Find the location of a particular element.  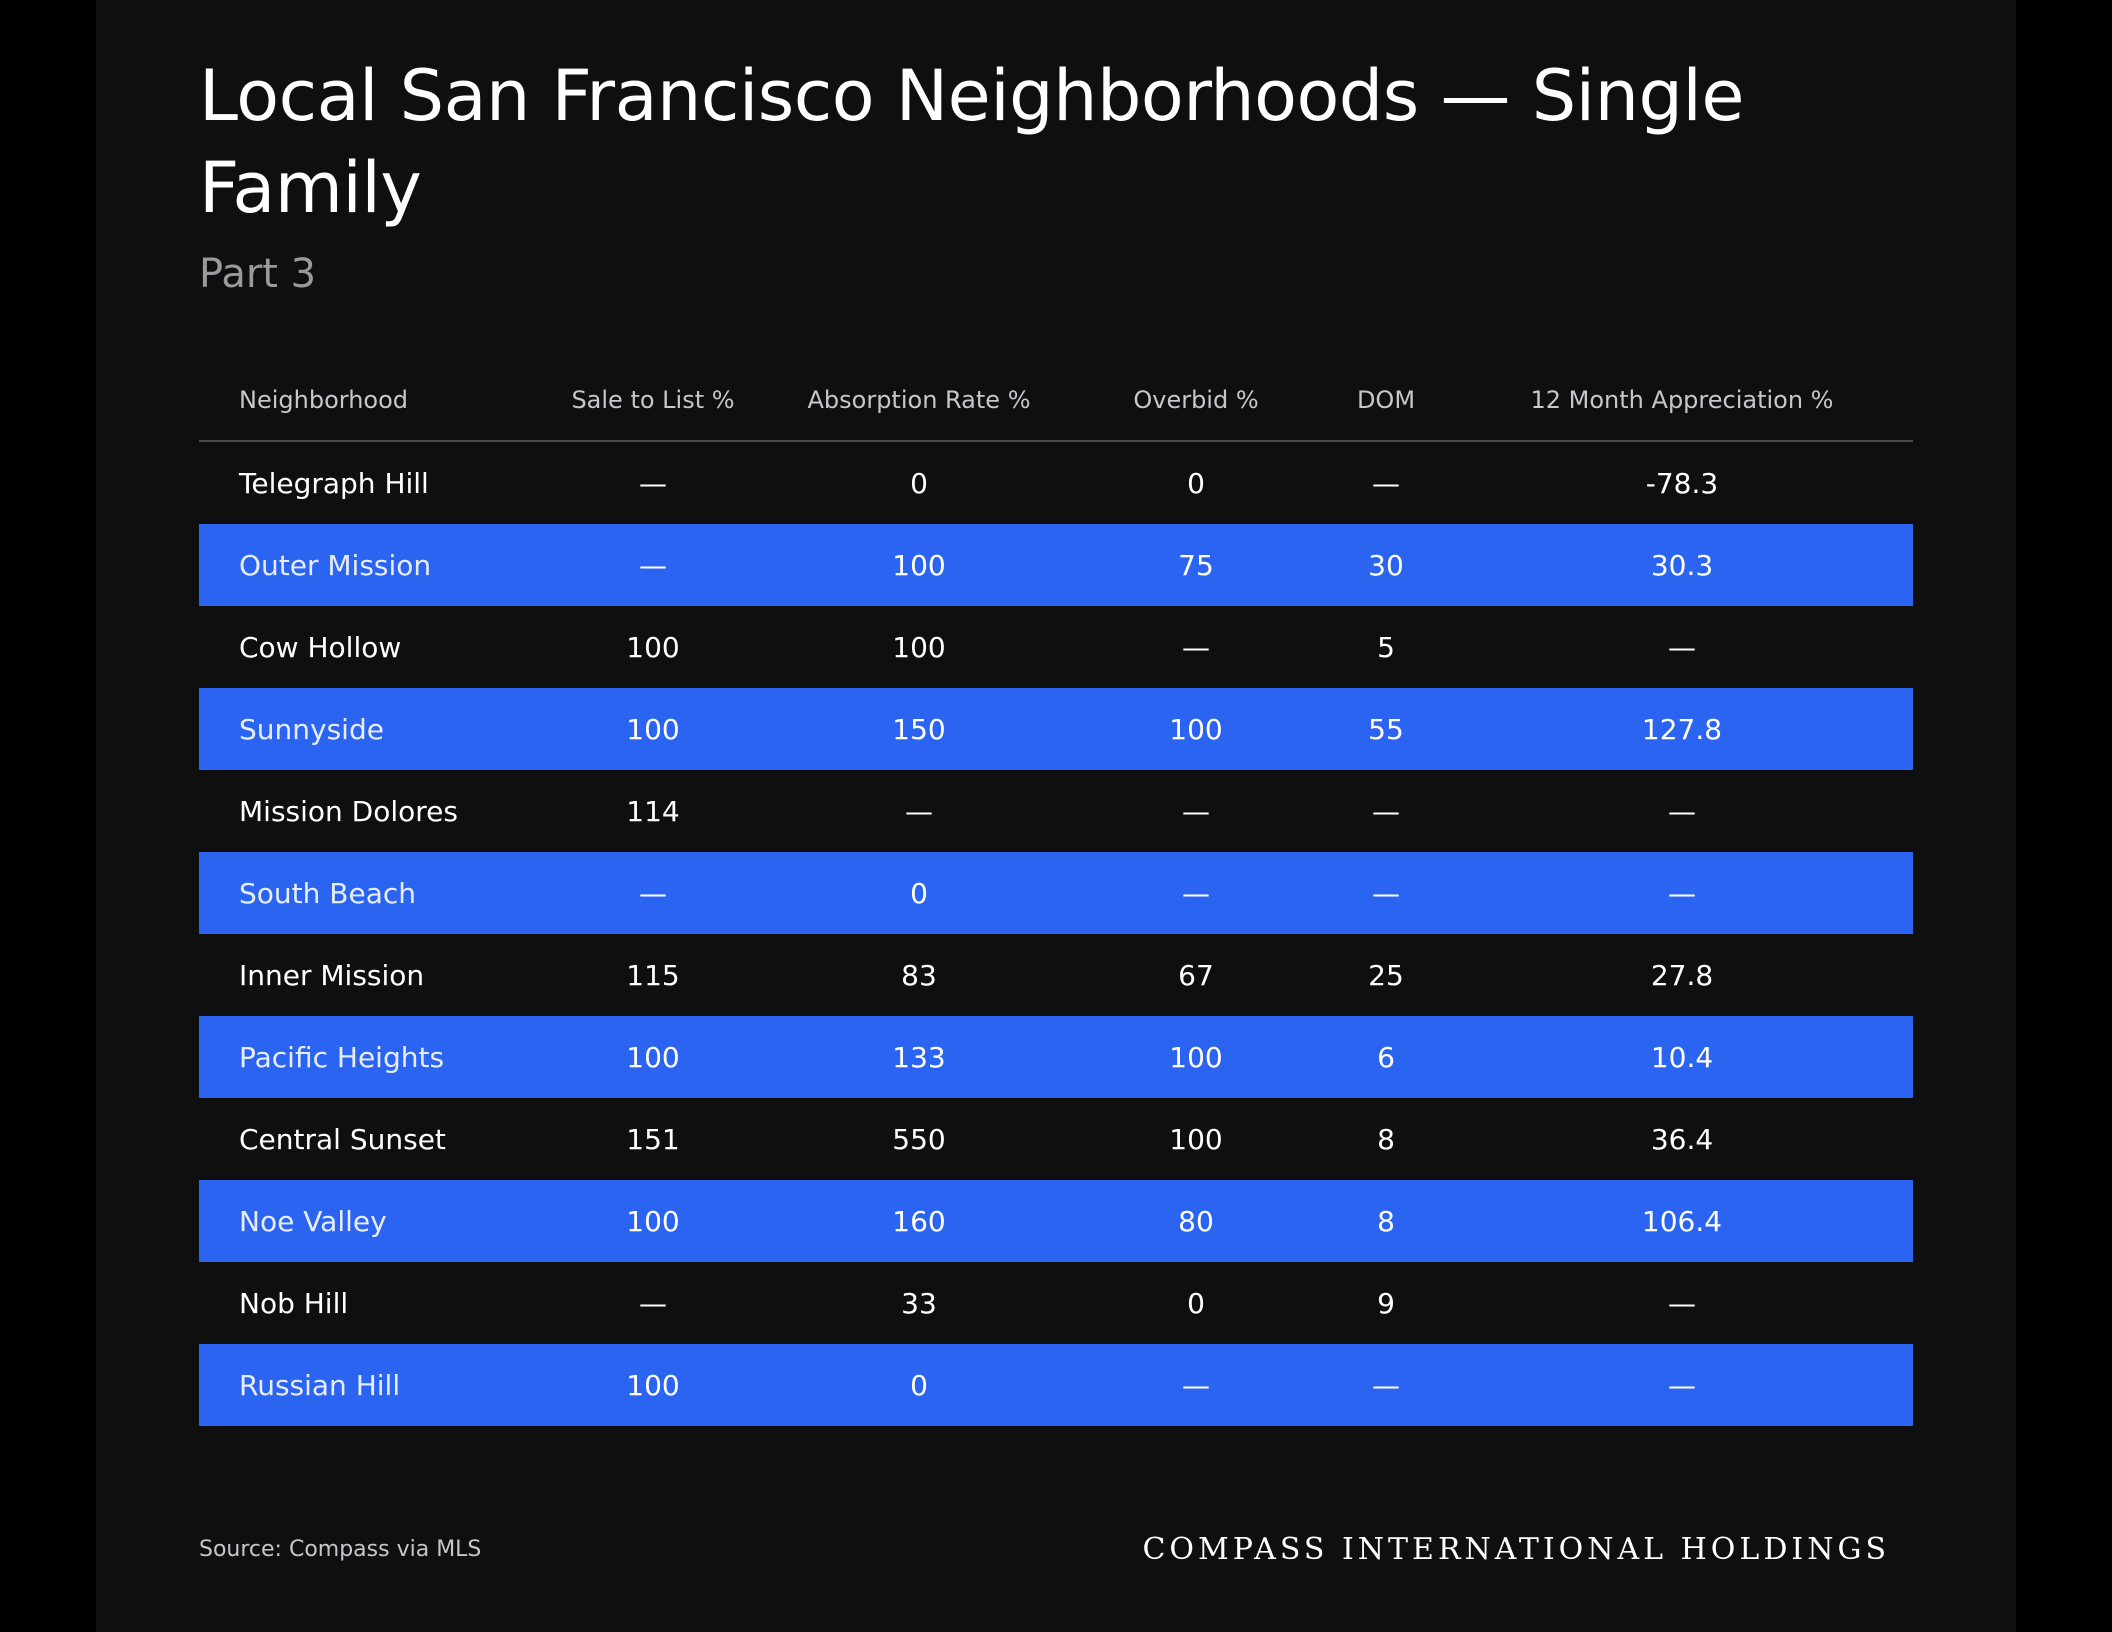

page-subtitle: Part 3 is located at coordinates (258, 274).